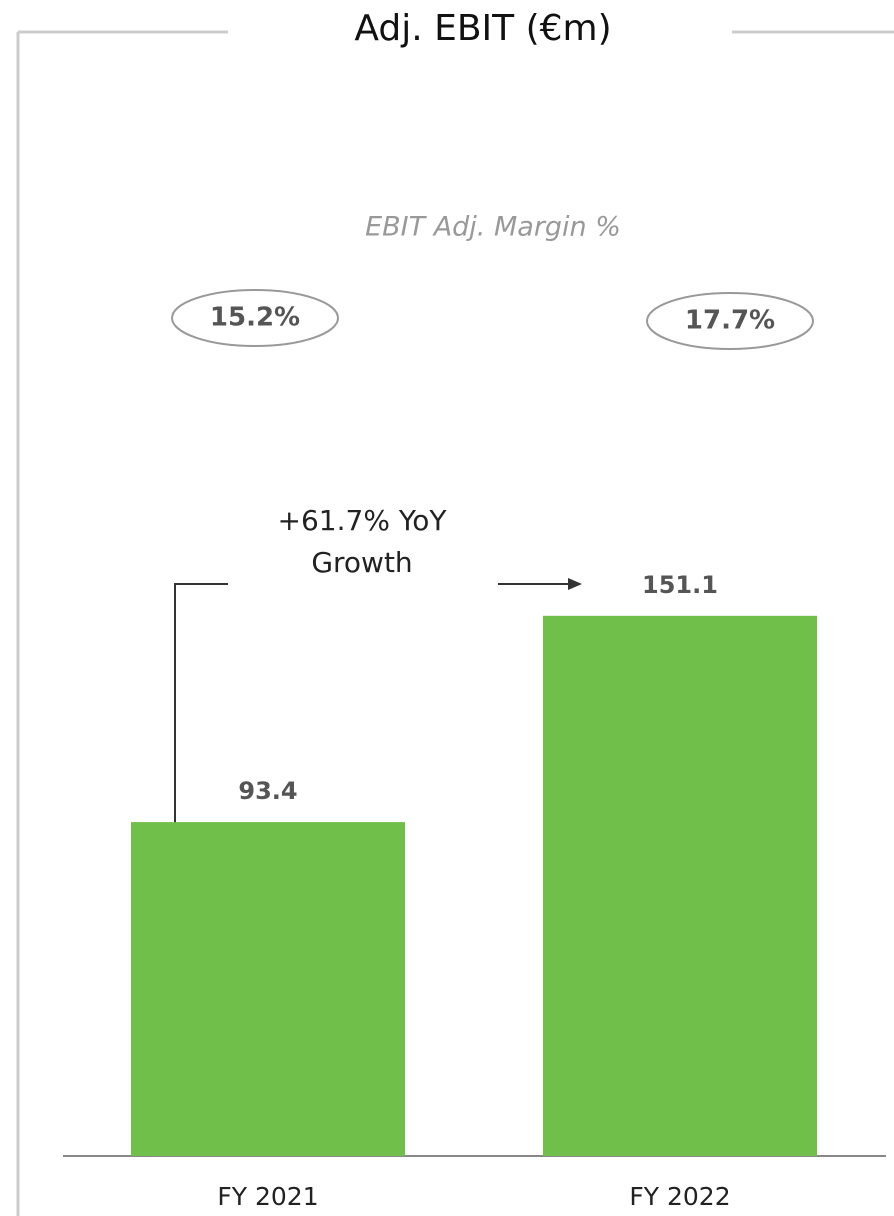 The width and height of the screenshot is (894, 1216). Describe the element at coordinates (362, 541) in the screenshot. I see `annotation: +61.7% YoY Growth` at that location.